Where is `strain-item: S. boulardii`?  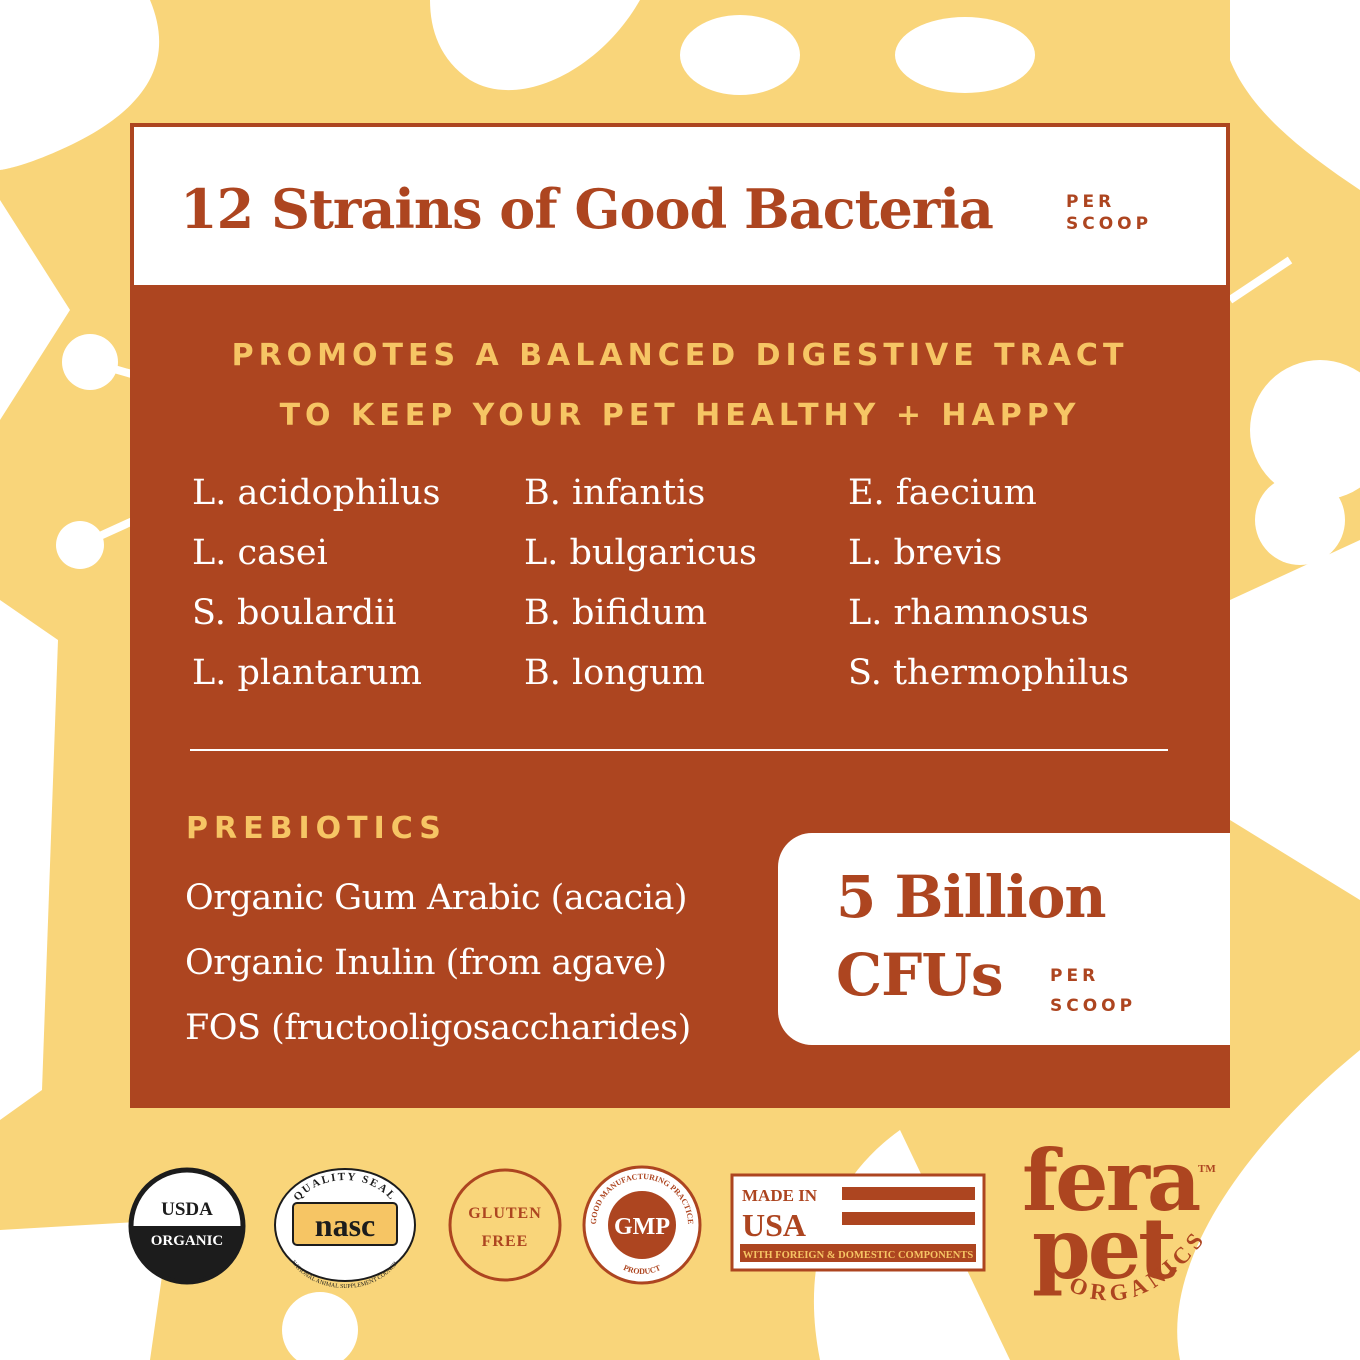 strain-item: S. boulardii is located at coordinates (294, 613).